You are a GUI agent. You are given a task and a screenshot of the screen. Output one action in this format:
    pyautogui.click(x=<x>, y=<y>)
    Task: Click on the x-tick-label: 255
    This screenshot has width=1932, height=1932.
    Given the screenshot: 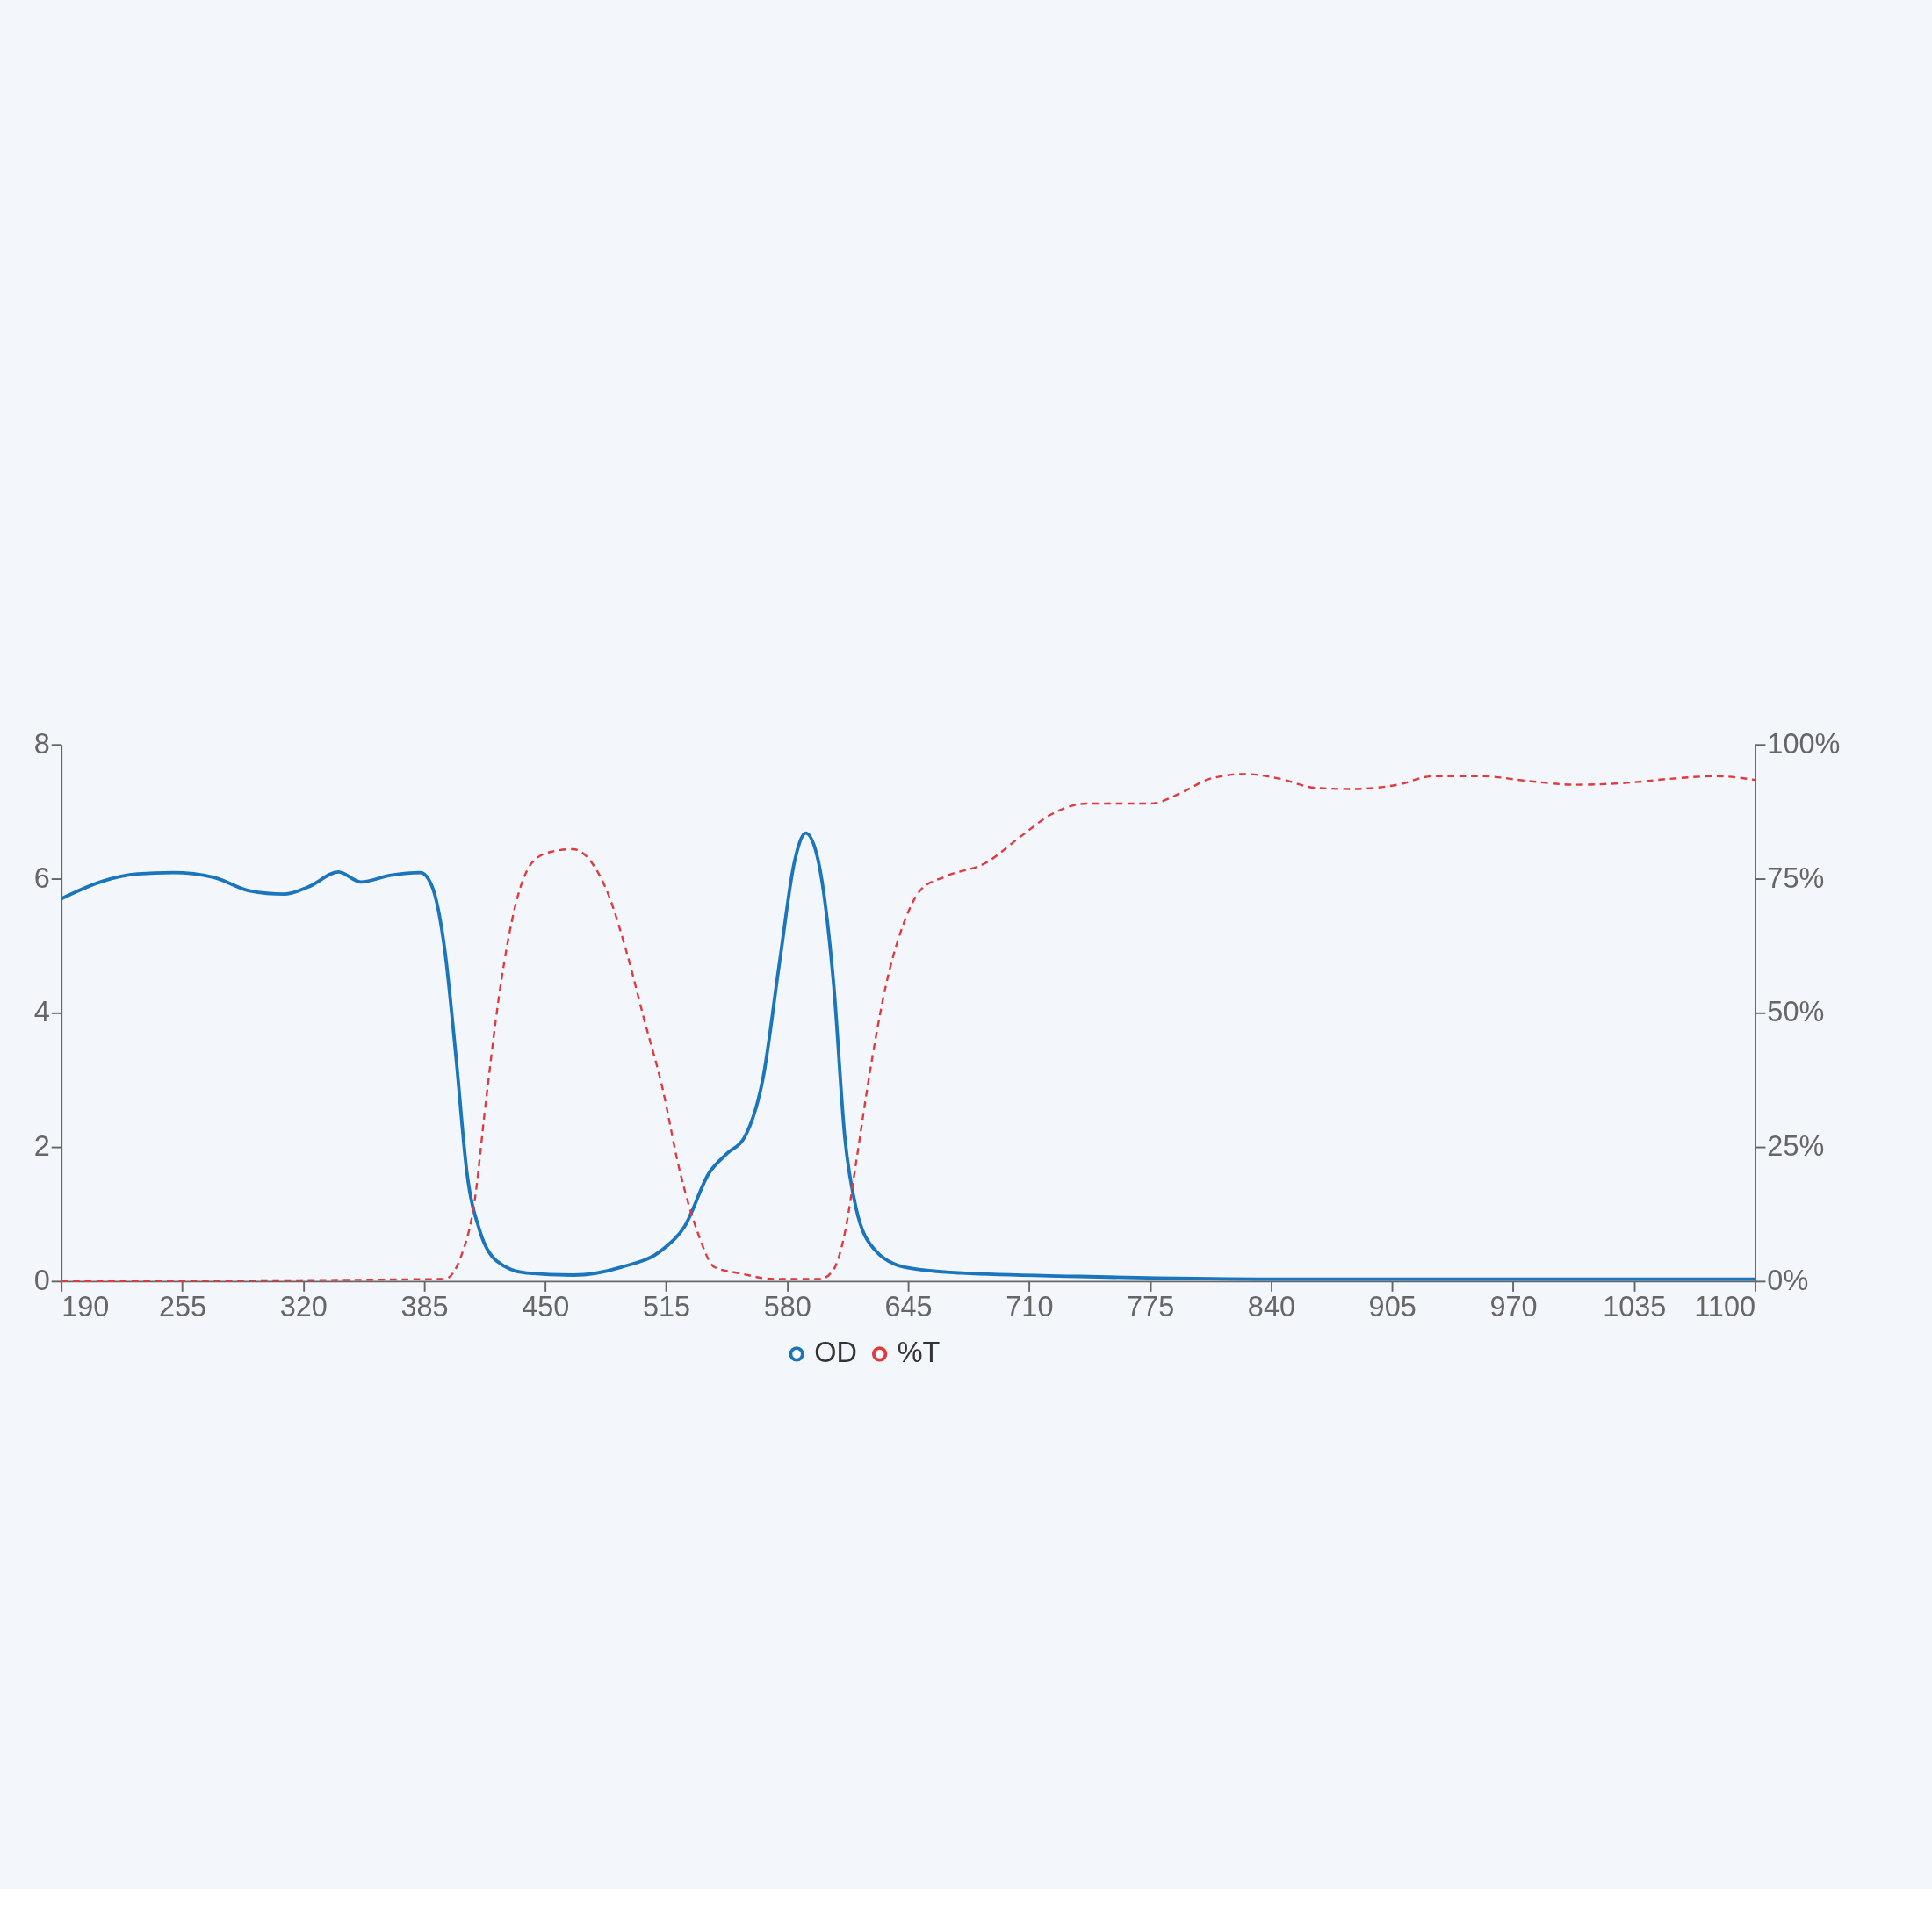 What is the action you would take?
    pyautogui.click(x=182, y=1307)
    